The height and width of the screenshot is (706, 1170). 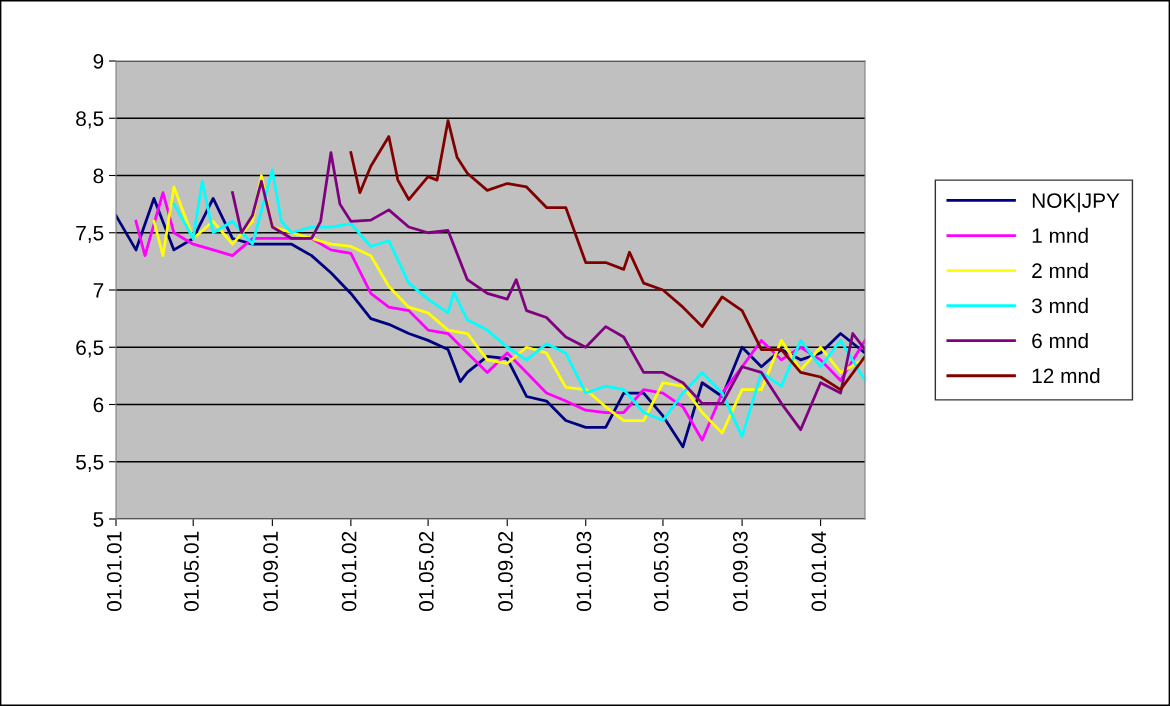 What do you see at coordinates (584, 571) in the screenshot?
I see `x-tick-label: 01.01.03` at bounding box center [584, 571].